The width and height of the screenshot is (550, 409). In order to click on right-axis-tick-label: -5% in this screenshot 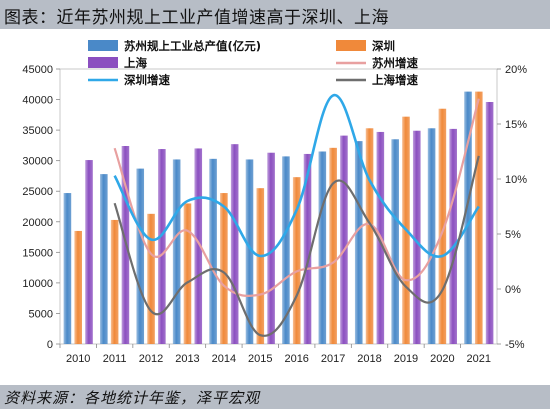, I will do `click(515, 345)`.